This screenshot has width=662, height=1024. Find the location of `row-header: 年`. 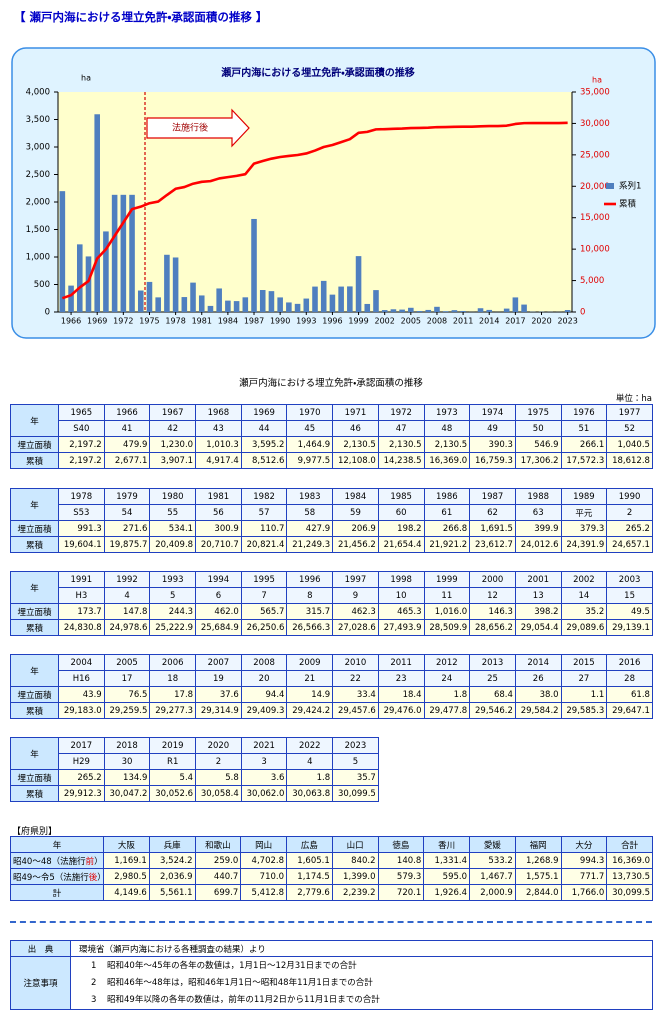

row-header: 年 is located at coordinates (34, 504).